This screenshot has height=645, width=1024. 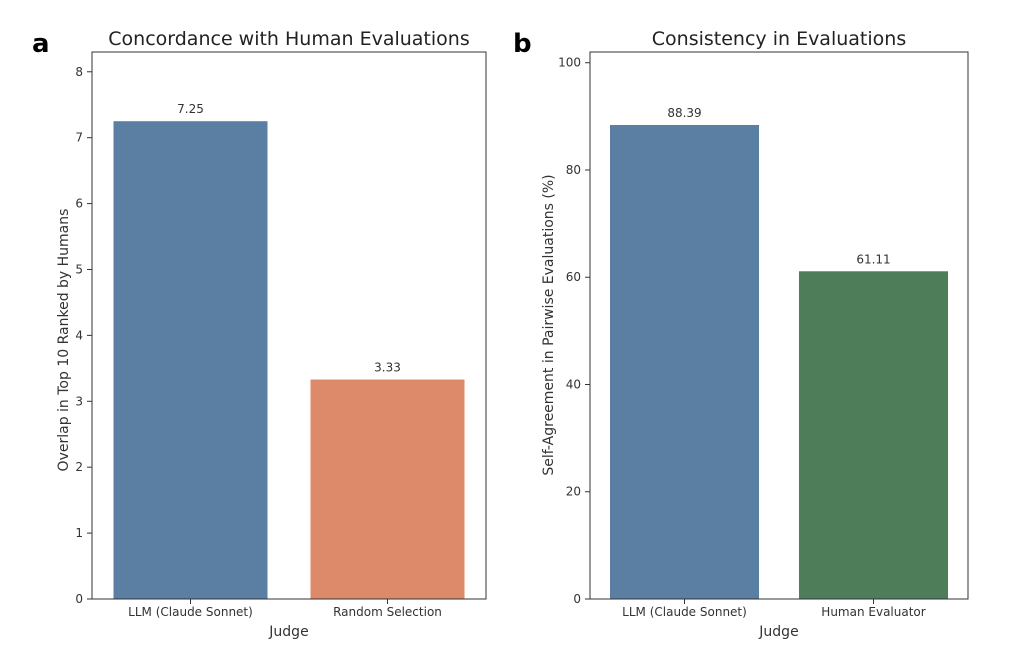 I want to click on y-tick-label: 5, so click(x=79, y=269).